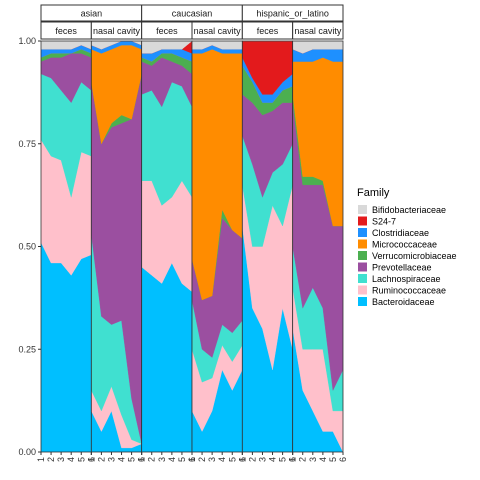 The width and height of the screenshot is (480, 480). Describe the element at coordinates (384, 222) in the screenshot. I see `legend-label-s24-7: S24-7` at that location.